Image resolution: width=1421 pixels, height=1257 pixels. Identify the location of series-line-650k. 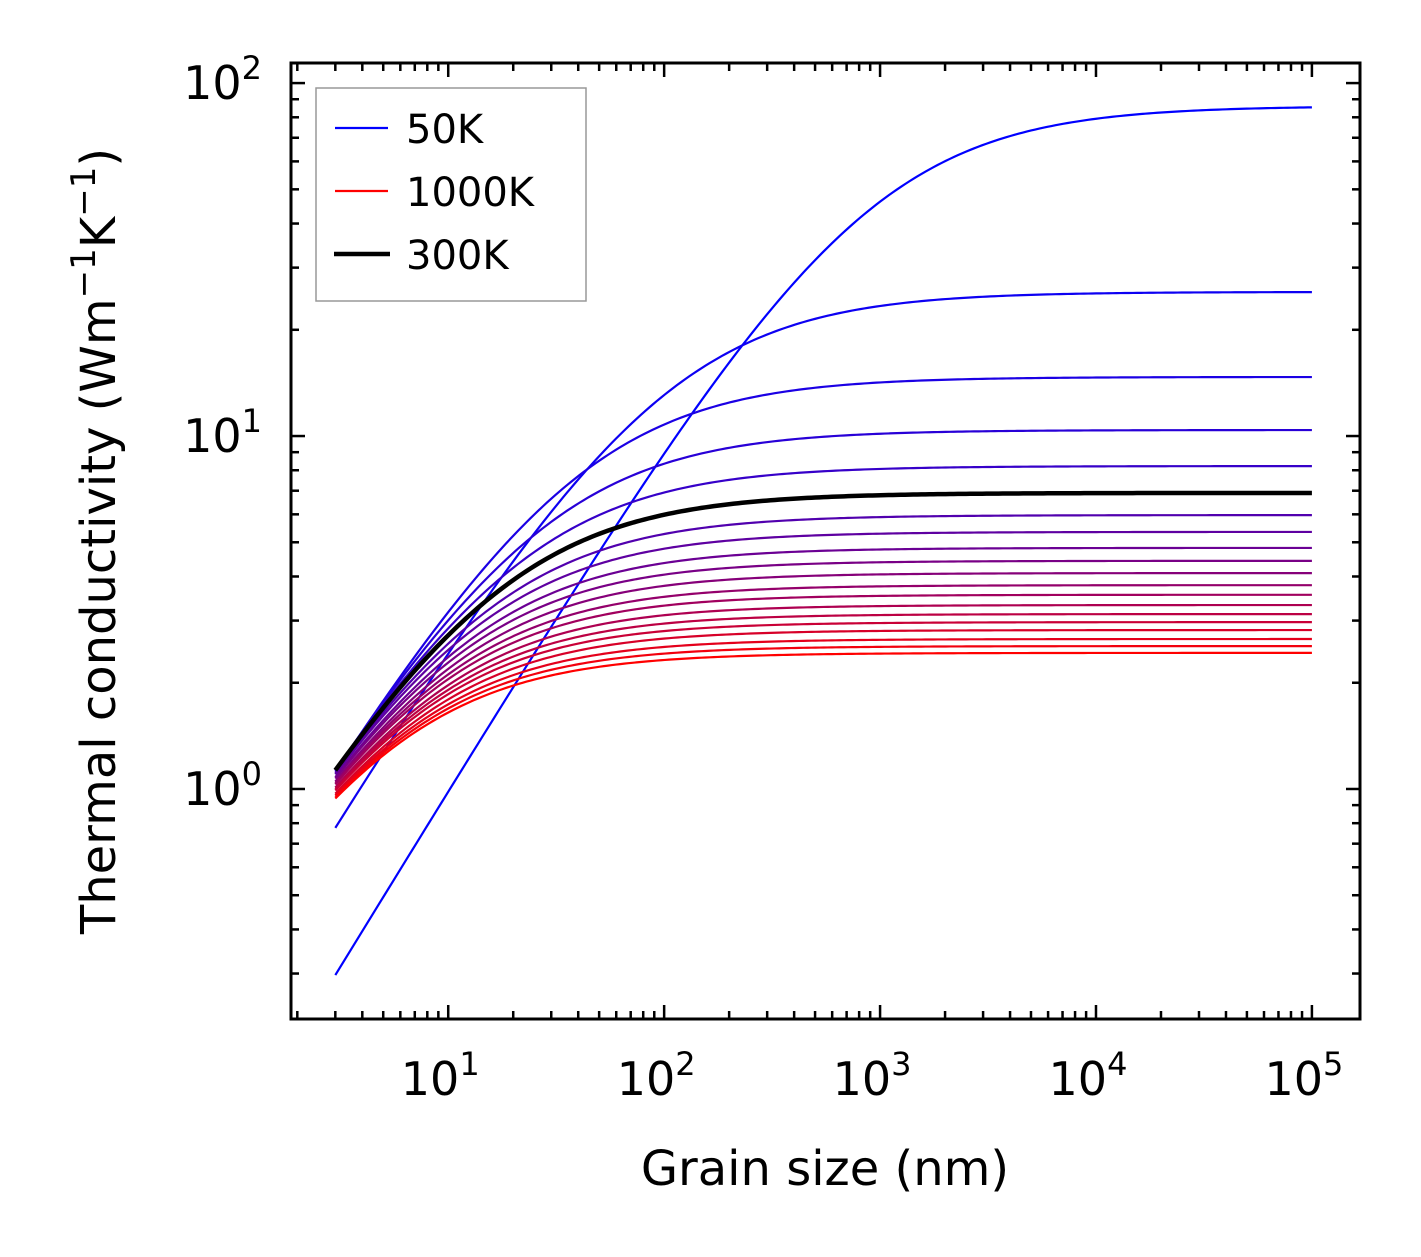
(823, 689).